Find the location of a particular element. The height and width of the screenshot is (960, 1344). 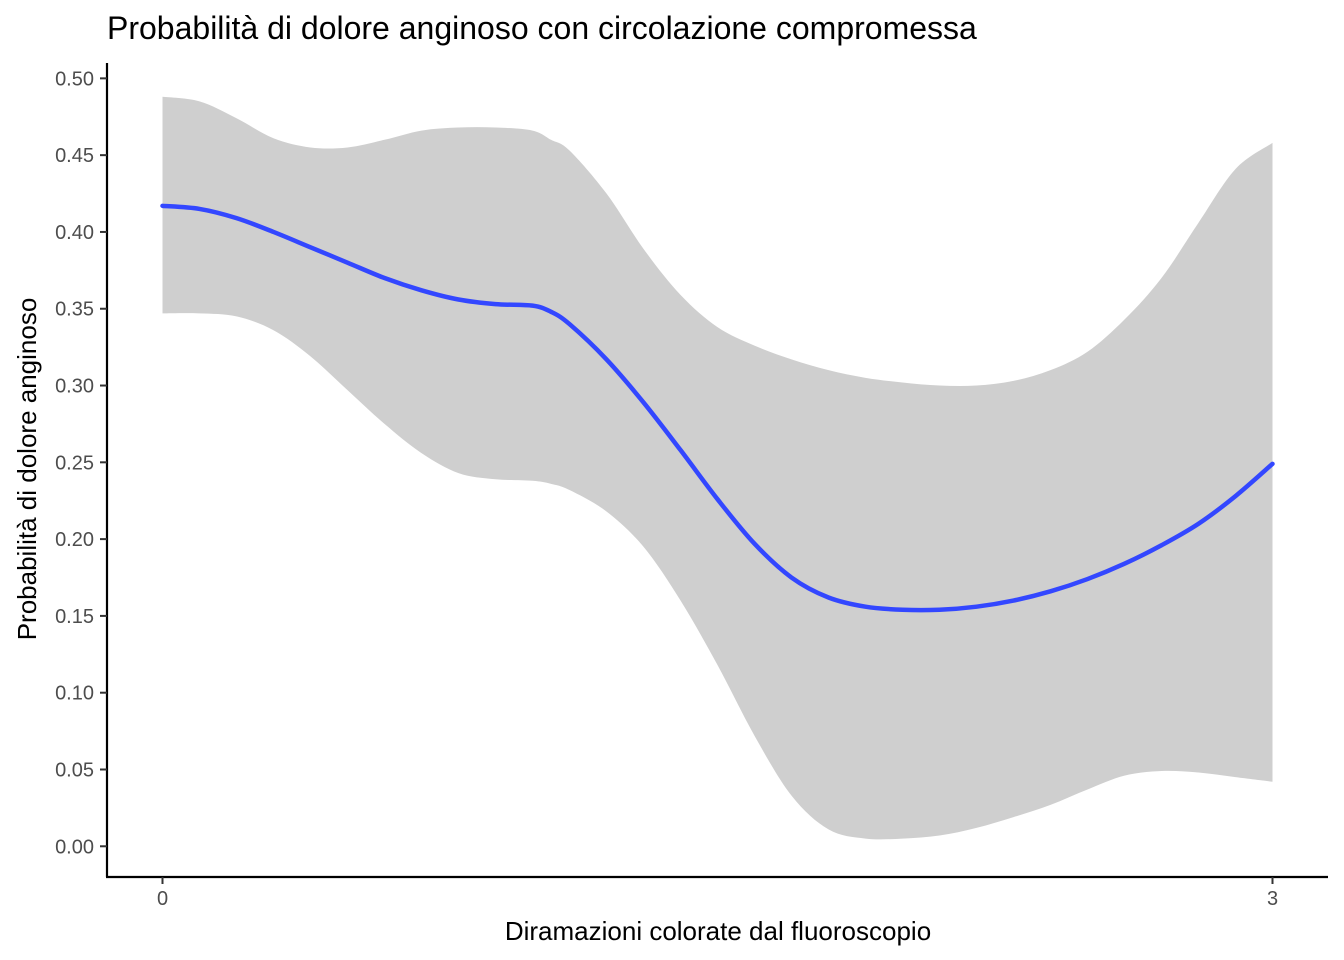

x-tick-label: 3 is located at coordinates (1272, 899).